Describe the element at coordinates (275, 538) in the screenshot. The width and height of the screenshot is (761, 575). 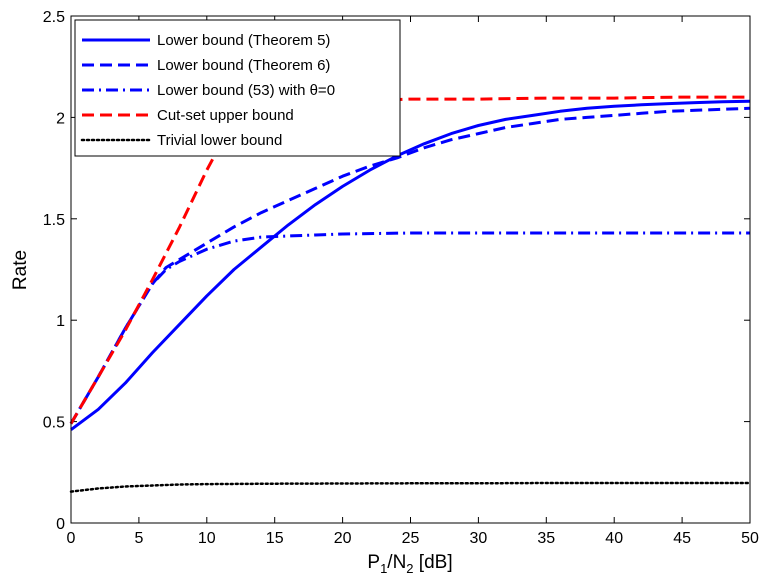
I see `x-tick-label: 15` at that location.